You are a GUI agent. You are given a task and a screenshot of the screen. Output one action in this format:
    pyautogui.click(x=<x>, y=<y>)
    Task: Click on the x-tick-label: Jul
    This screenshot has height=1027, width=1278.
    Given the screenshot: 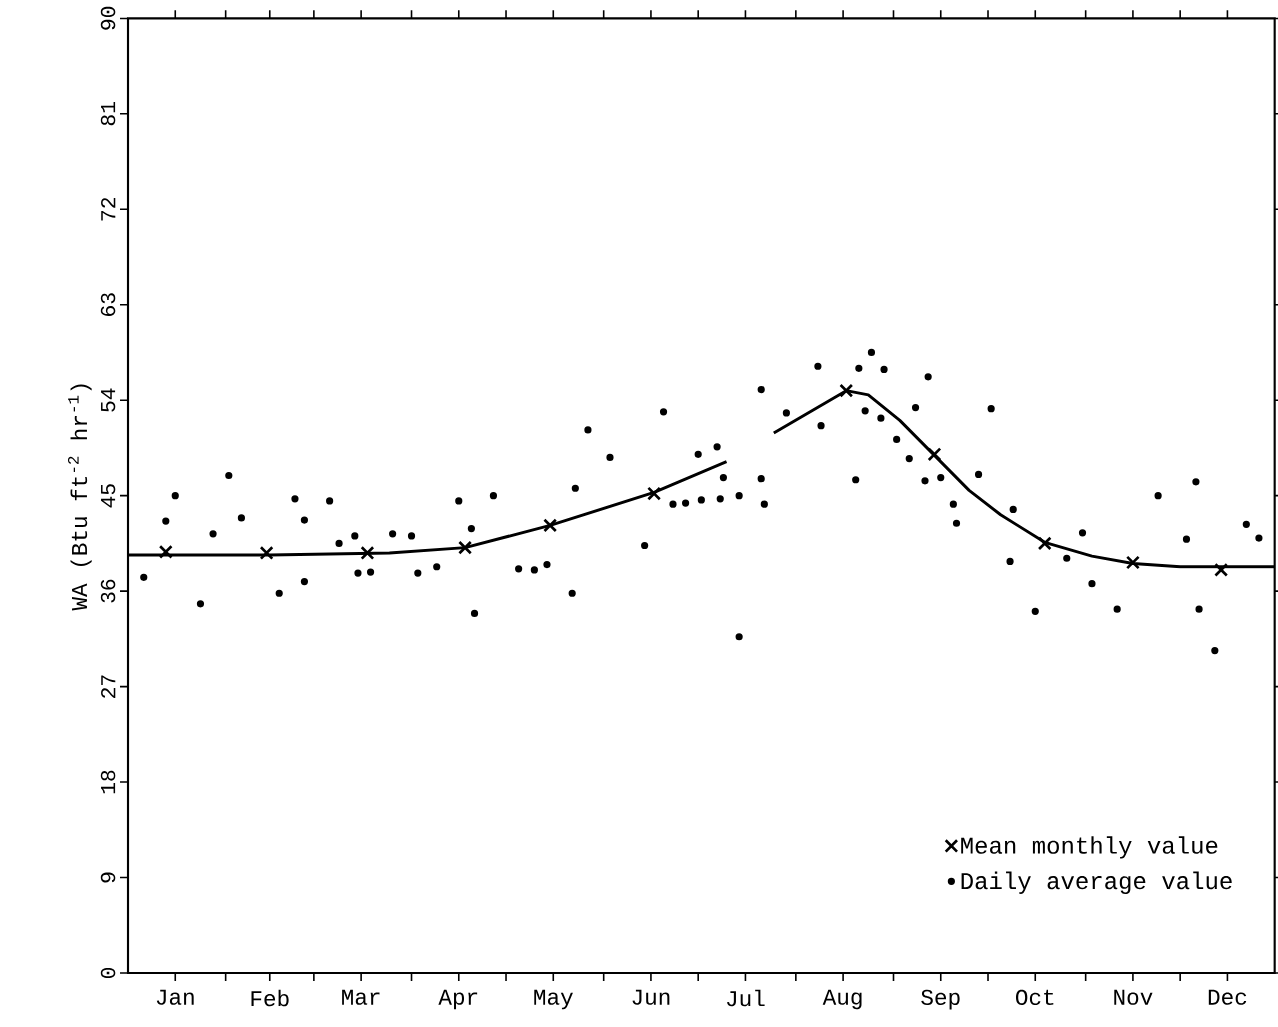 What is the action you would take?
    pyautogui.click(x=745, y=998)
    